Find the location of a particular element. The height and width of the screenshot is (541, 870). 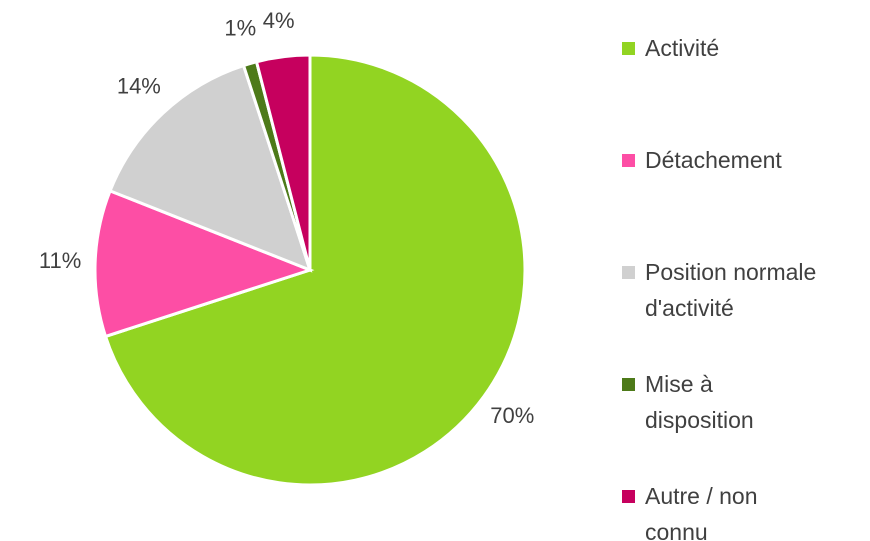

legend-entry: Activité is located at coordinates (741, 48).